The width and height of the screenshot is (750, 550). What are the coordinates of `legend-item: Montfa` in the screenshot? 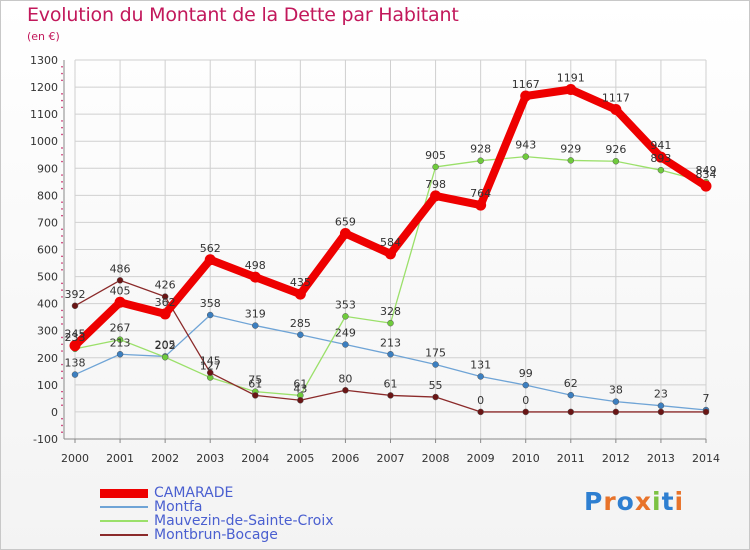 It's located at (217, 507).